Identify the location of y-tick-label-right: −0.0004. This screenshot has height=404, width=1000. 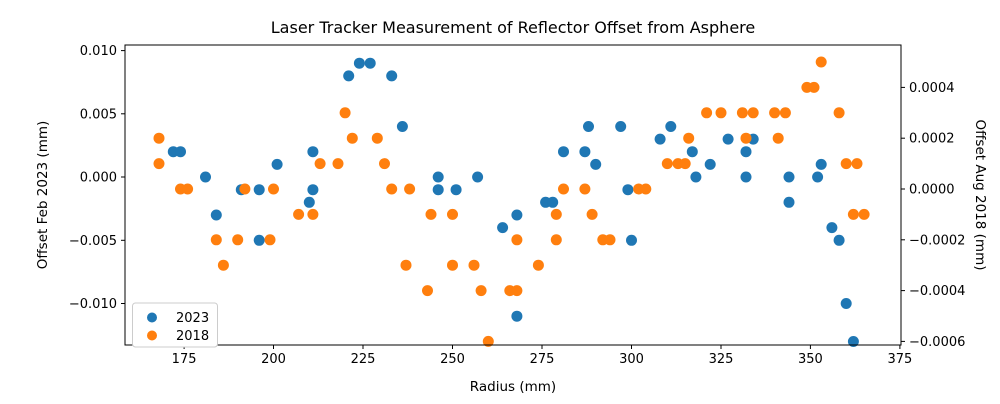
(937, 291).